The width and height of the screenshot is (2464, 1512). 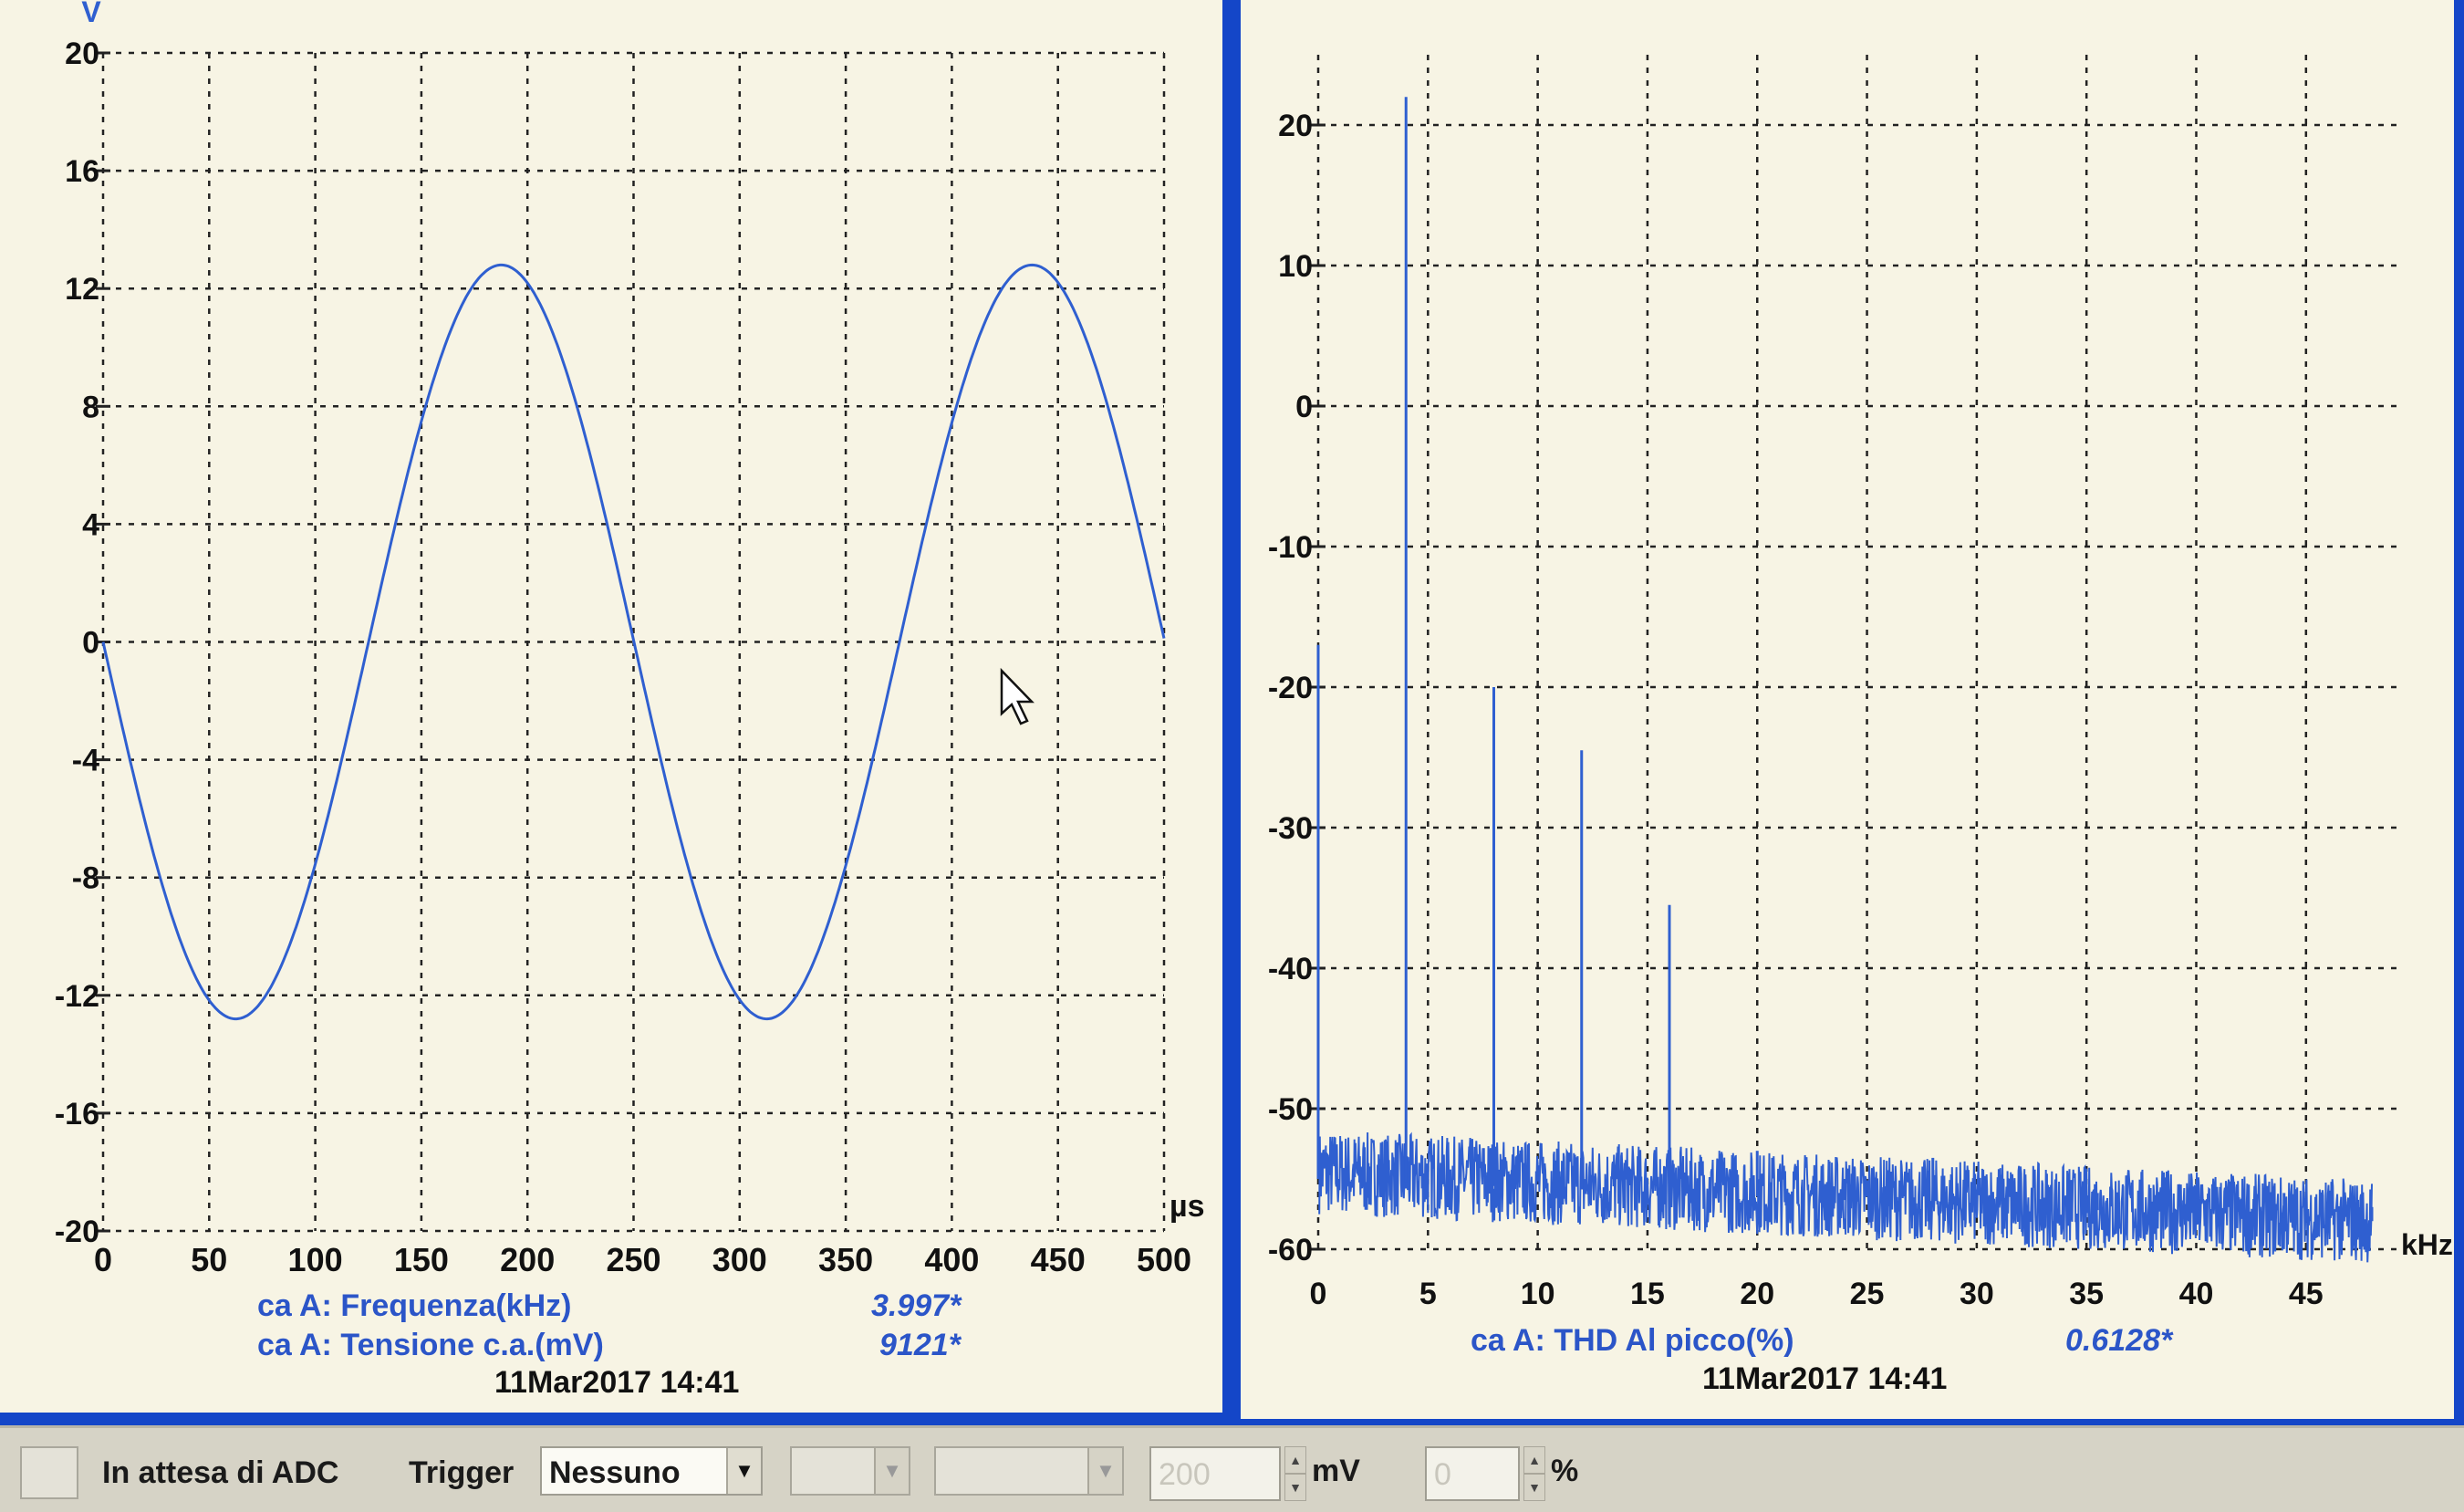 I want to click on y-tick-label: -50, so click(x=1290, y=1109).